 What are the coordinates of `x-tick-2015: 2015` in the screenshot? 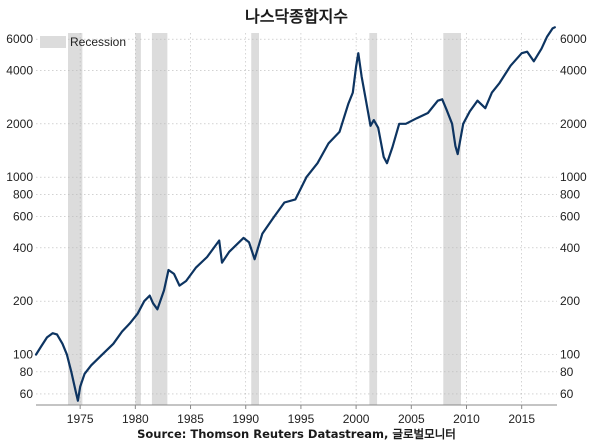 It's located at (521, 419).